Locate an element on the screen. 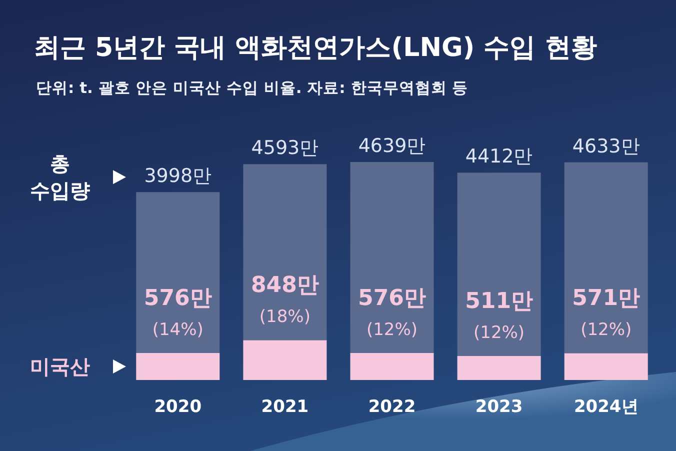 The width and height of the screenshot is (676, 451). x-tick-label: 2024년 is located at coordinates (606, 407).